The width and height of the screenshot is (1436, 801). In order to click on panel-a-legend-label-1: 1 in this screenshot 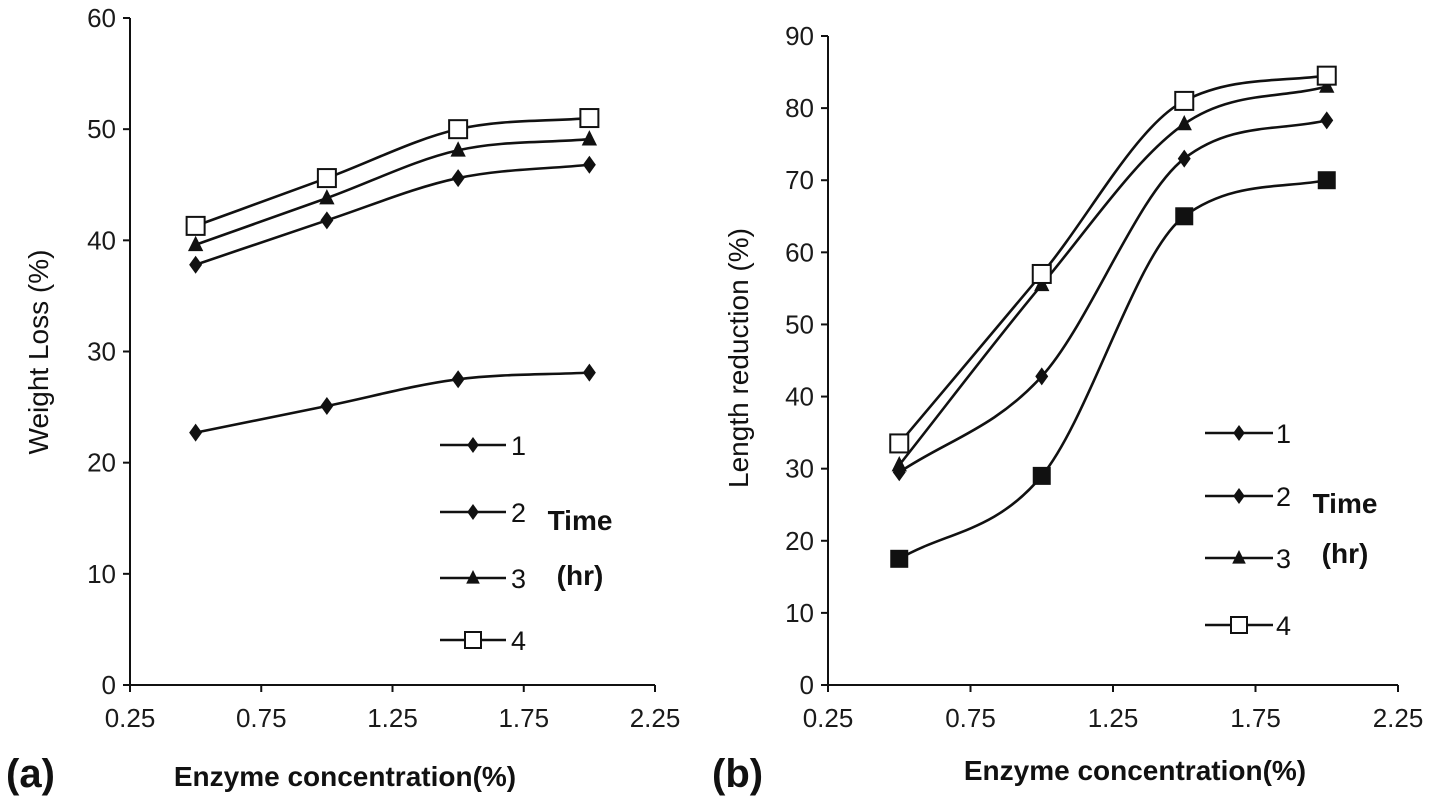, I will do `click(518, 446)`.